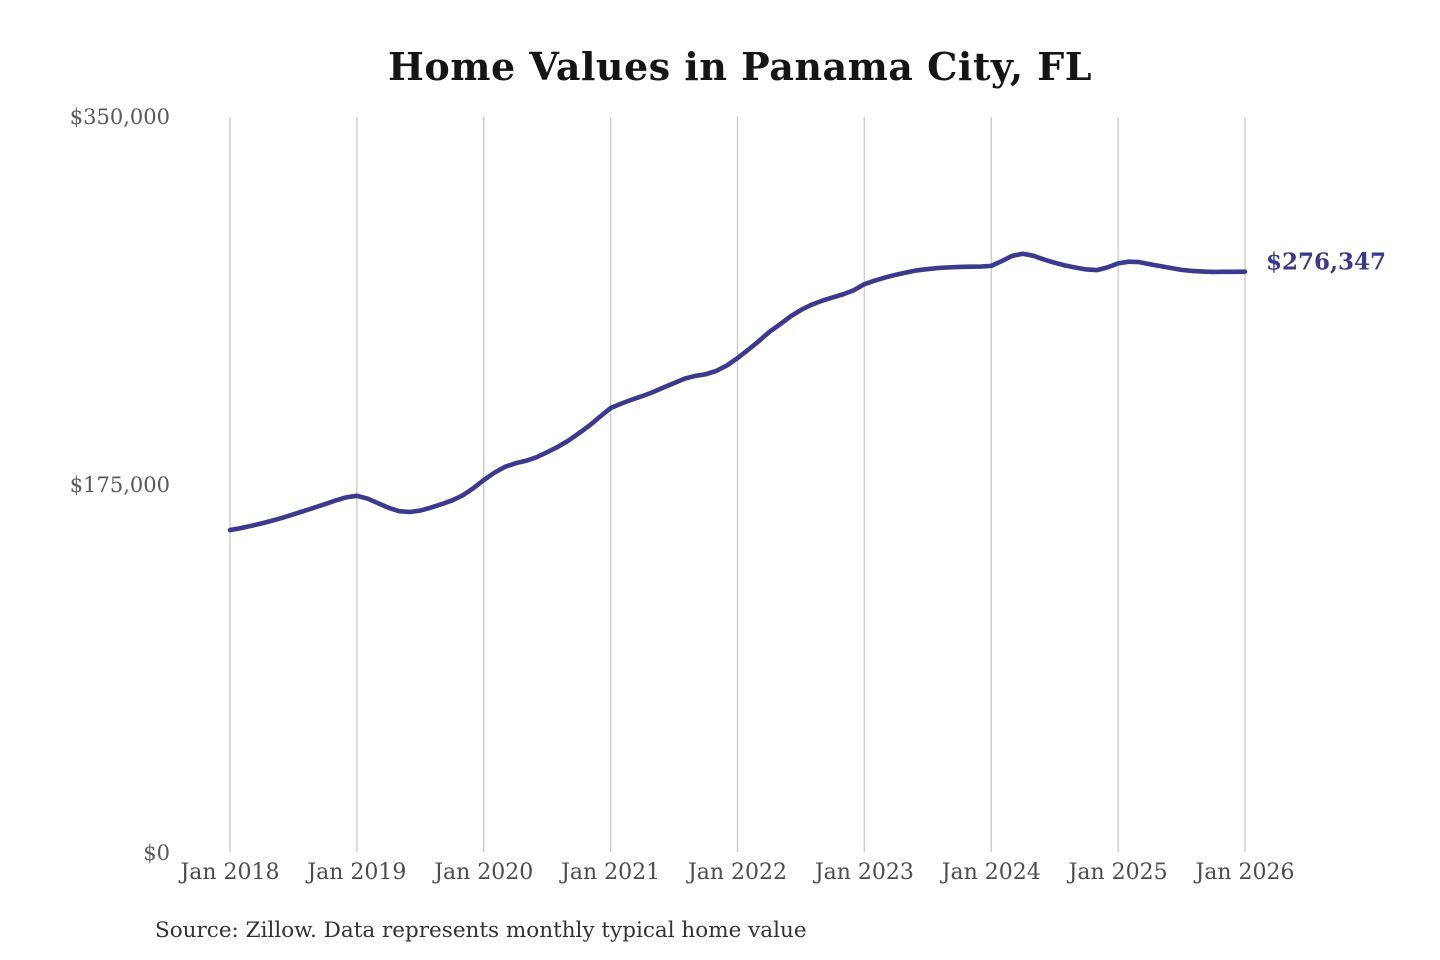  What do you see at coordinates (119, 485) in the screenshot?
I see `y-axis-label-175000: $175,000` at bounding box center [119, 485].